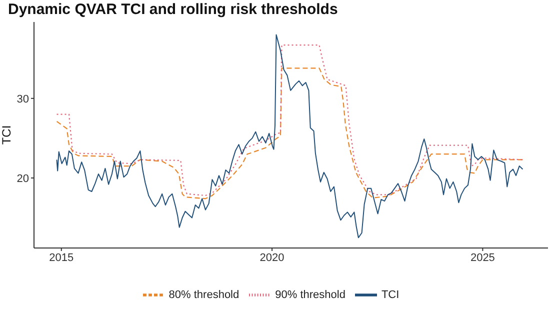 This screenshot has height=310, width=550. What do you see at coordinates (173, 9) in the screenshot?
I see `chart-title: Dynamic QVAR TCI and rolling risk thresholds` at bounding box center [173, 9].